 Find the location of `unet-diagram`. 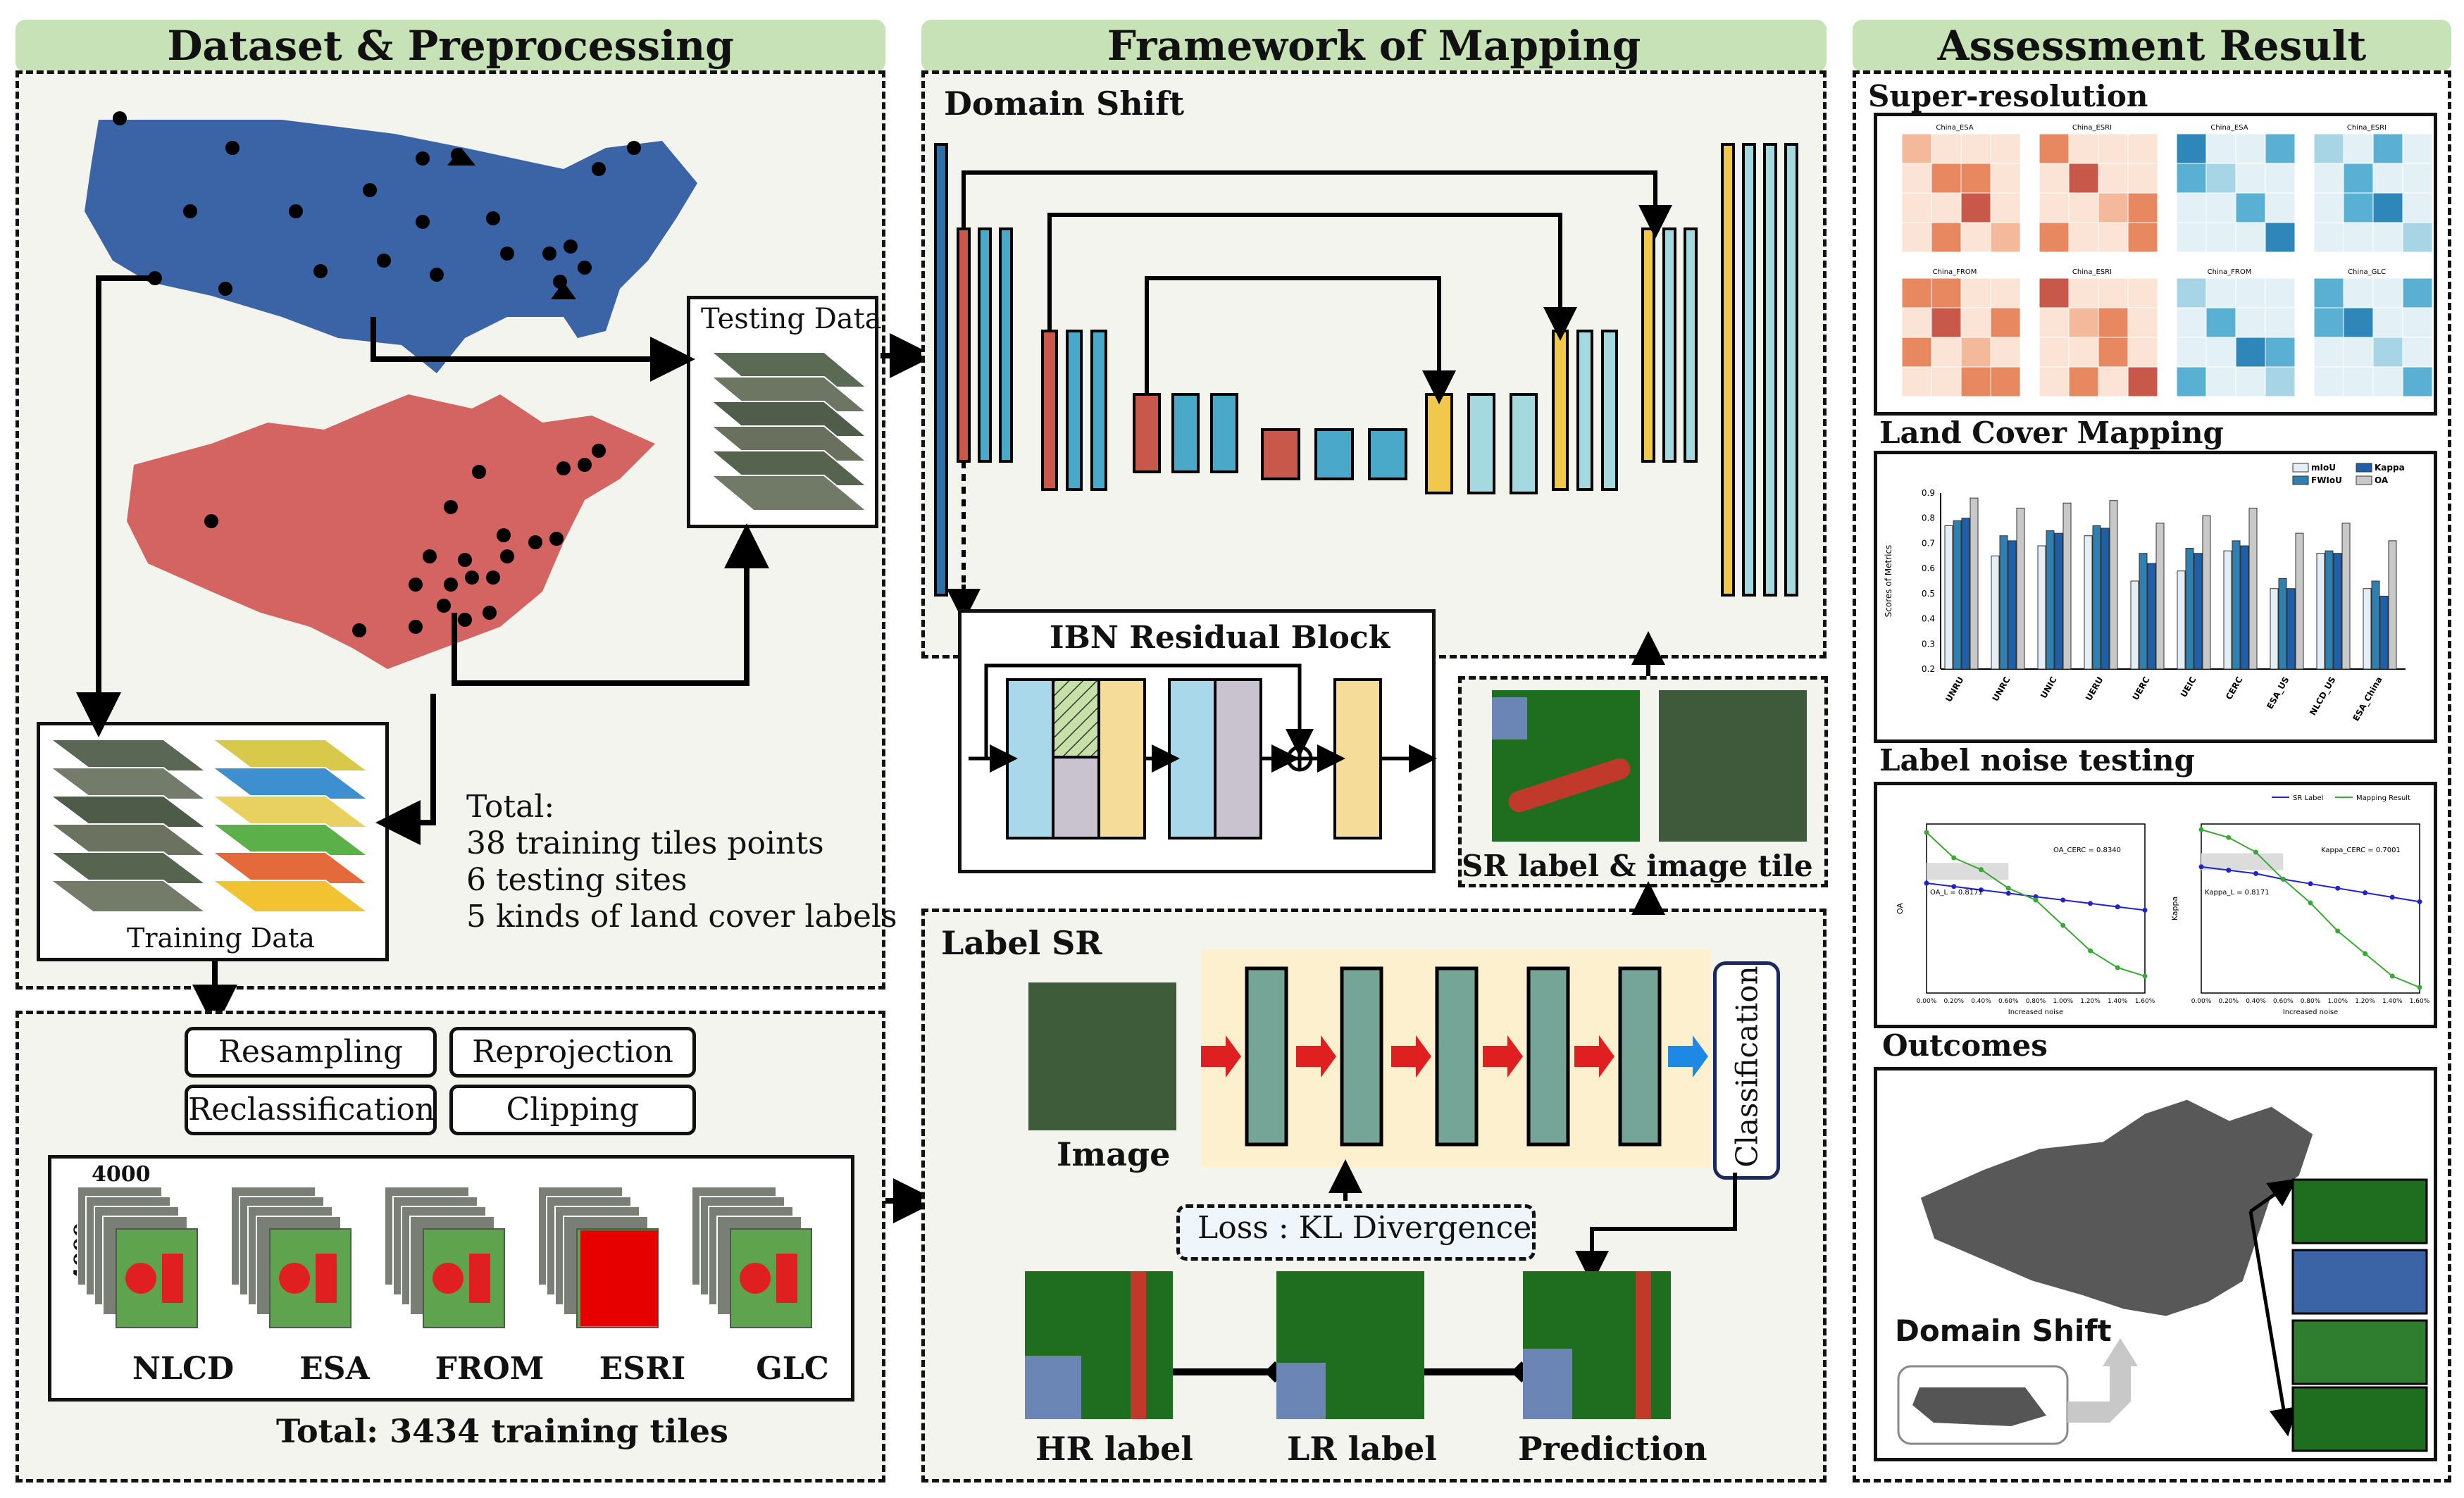

unet-diagram is located at coordinates (1366, 383).